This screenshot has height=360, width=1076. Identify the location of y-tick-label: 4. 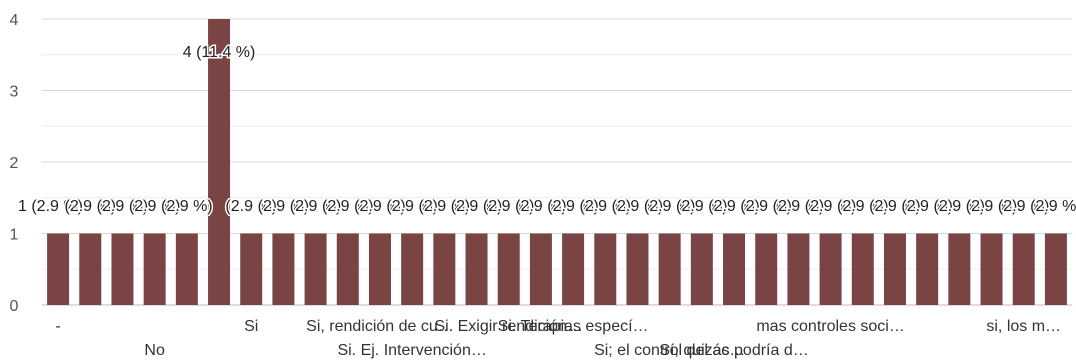
(14, 20).